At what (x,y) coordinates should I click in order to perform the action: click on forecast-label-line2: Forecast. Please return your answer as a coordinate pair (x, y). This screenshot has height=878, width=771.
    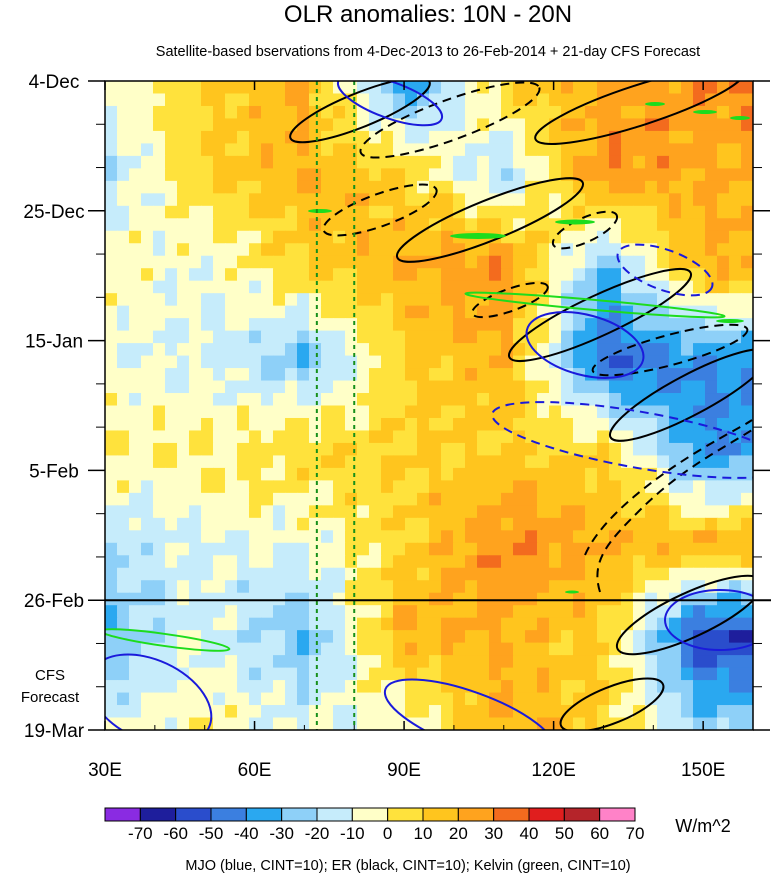
    Looking at the image, I should click on (50, 697).